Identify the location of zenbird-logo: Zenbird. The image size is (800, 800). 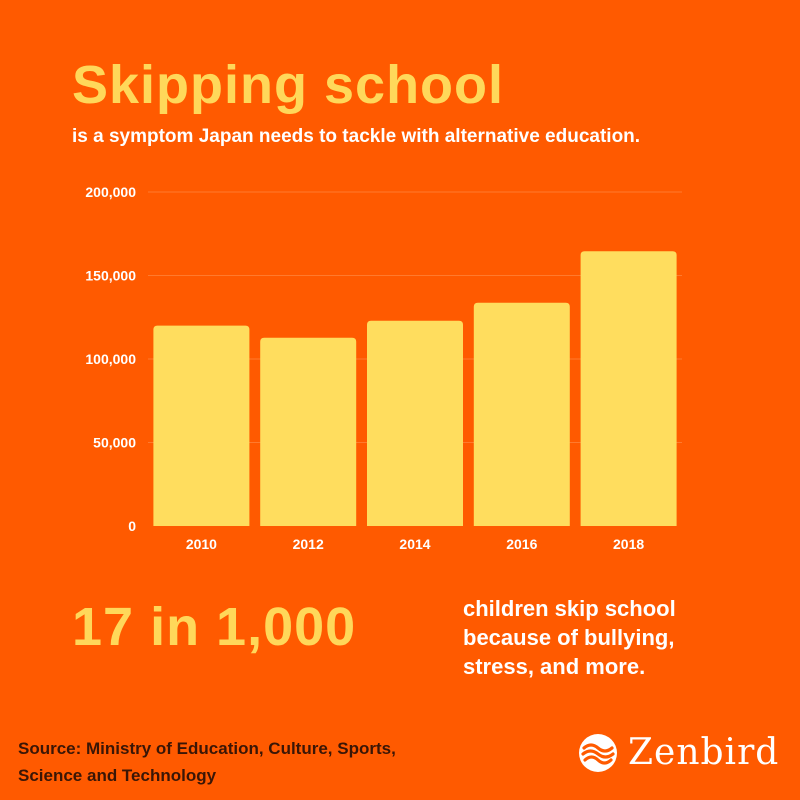
(678, 752).